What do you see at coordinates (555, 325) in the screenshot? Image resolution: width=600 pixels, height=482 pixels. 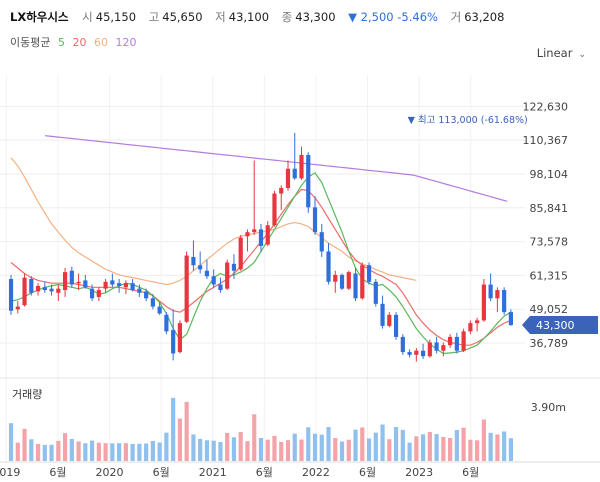 I see `current-price-label: 43,300` at bounding box center [555, 325].